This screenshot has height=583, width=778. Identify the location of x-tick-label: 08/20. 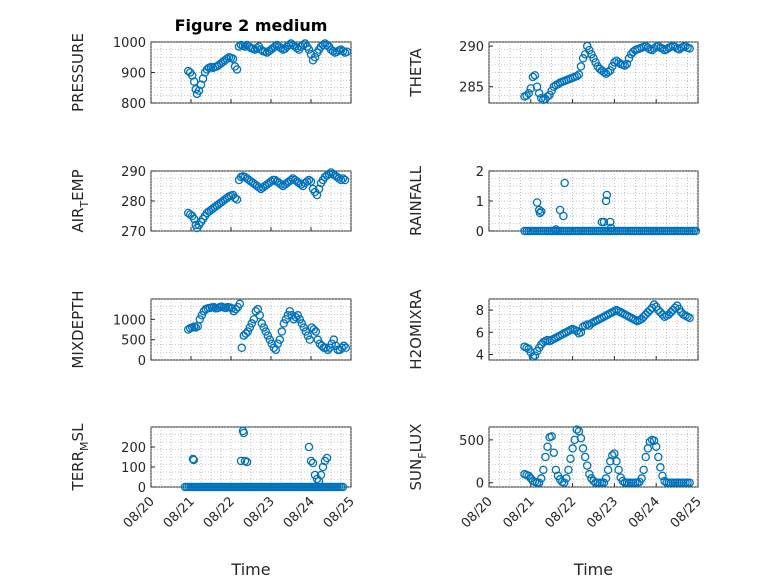
(139, 512).